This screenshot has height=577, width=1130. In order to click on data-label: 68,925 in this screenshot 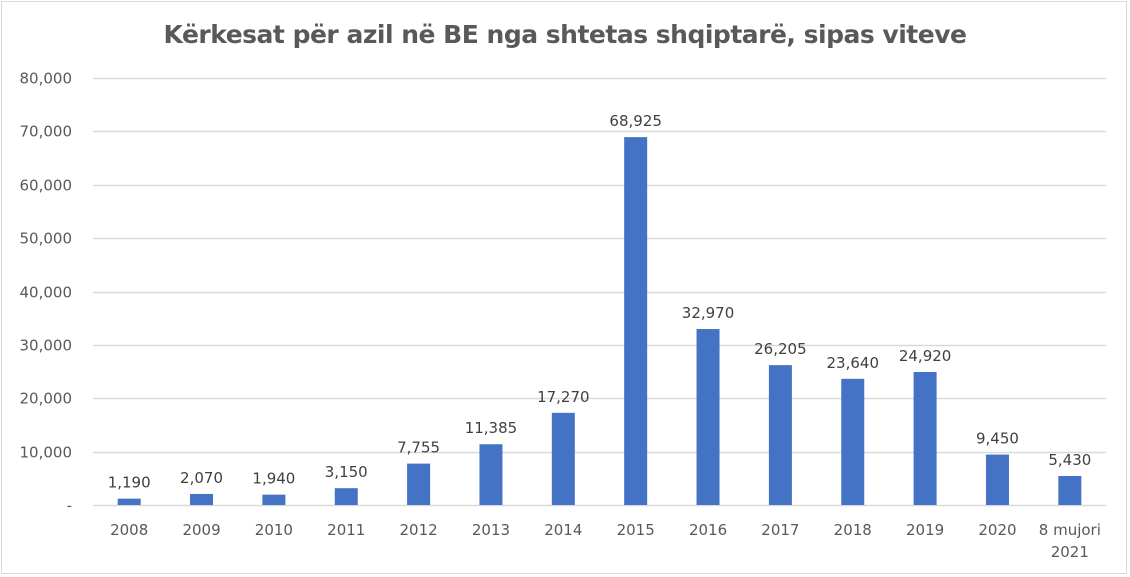, I will do `click(635, 121)`.